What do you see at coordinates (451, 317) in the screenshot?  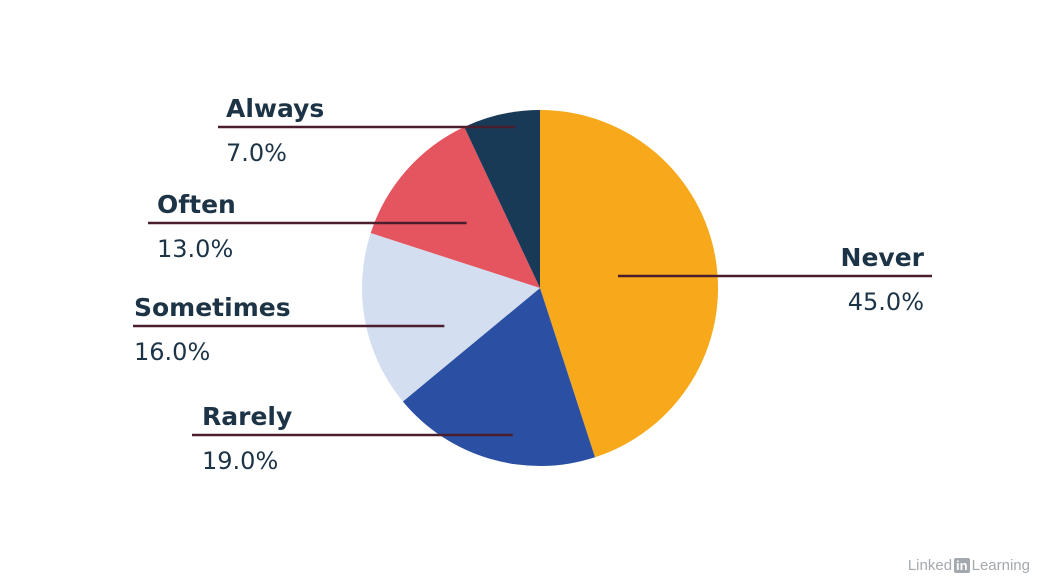 I see `pie-slice-sometimes` at bounding box center [451, 317].